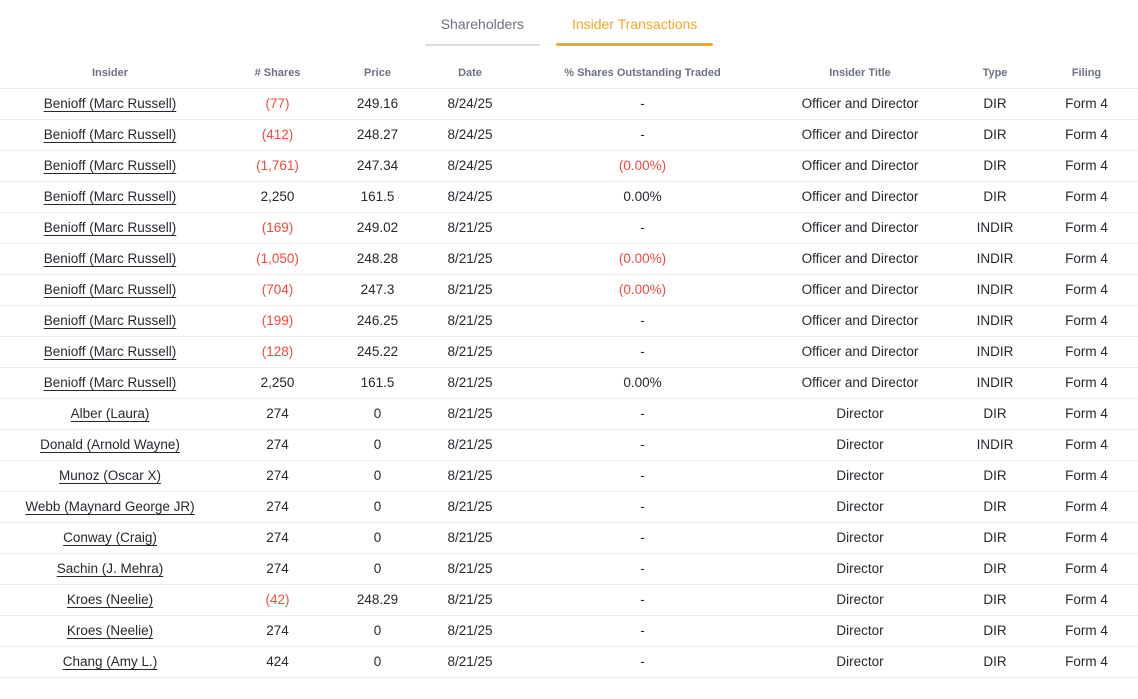 This screenshot has width=1138, height=699. I want to click on cell-insider: Donald (Arnold Wayne), so click(110, 445).